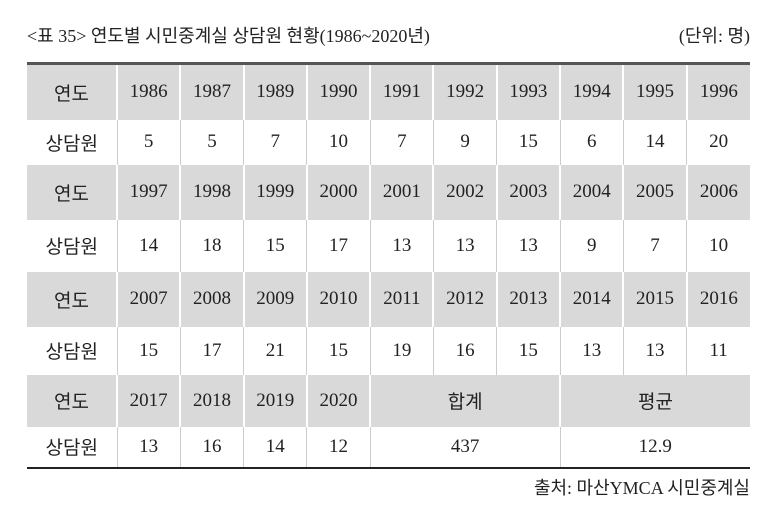  Describe the element at coordinates (338, 447) in the screenshot. I see `cell: 12` at that location.